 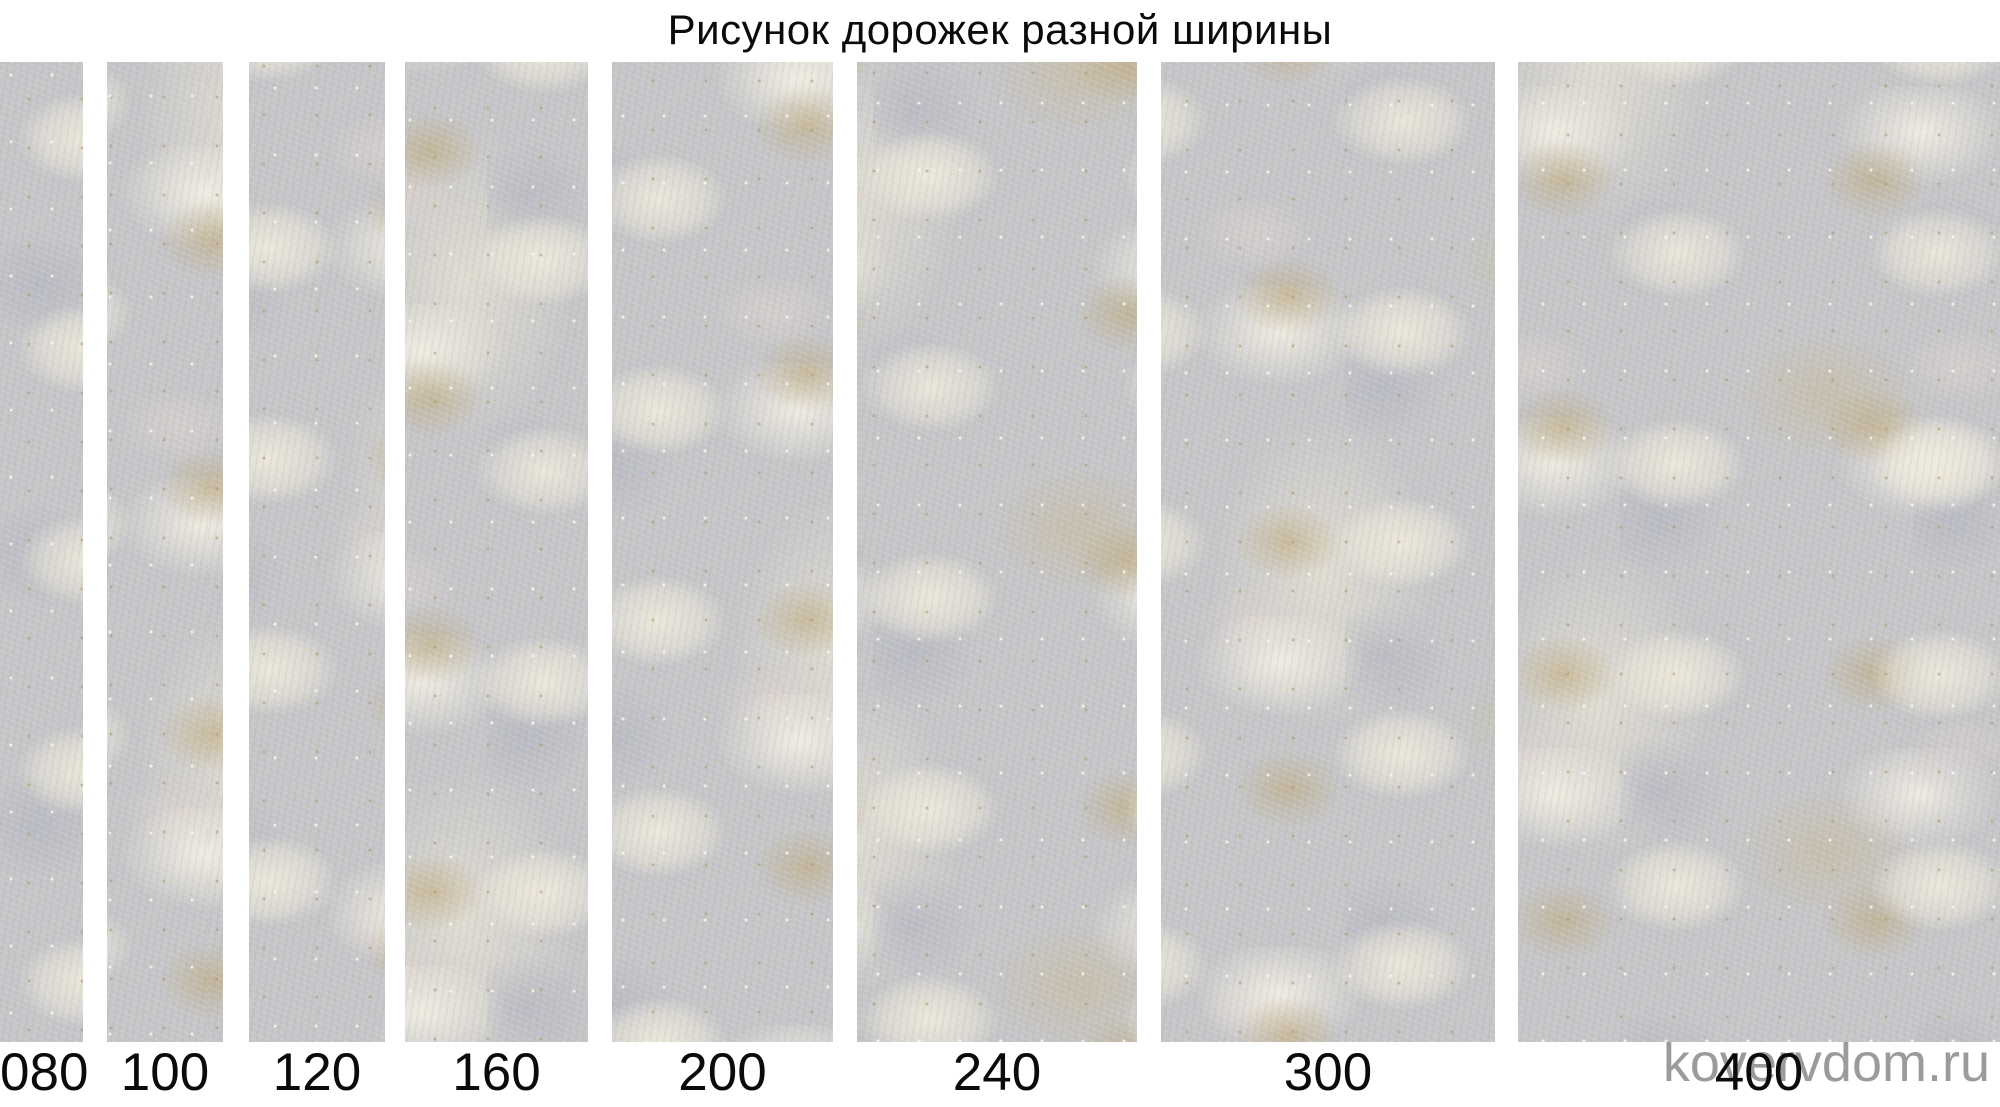 I want to click on watermark: kovervdom.ru, so click(x=1826, y=1063).